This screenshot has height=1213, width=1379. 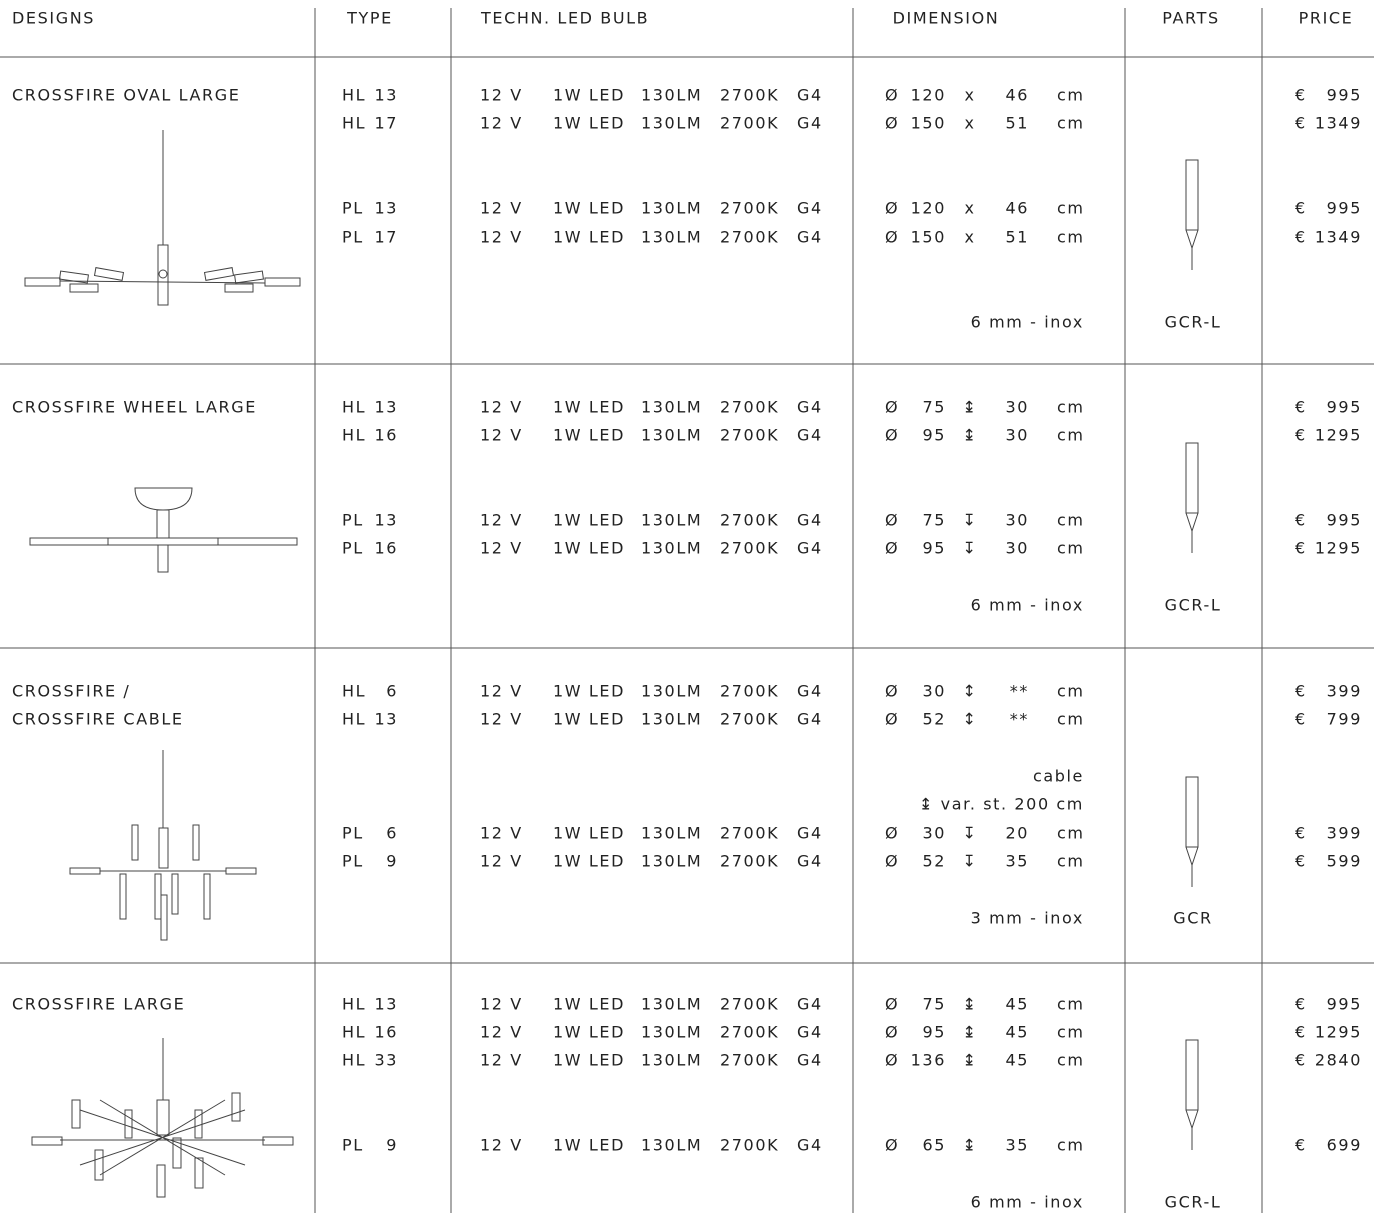 I want to click on type-number: 9, so click(x=392, y=861).